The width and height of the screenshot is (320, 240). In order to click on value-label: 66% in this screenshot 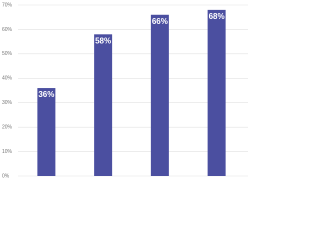, I will do `click(160, 21)`.